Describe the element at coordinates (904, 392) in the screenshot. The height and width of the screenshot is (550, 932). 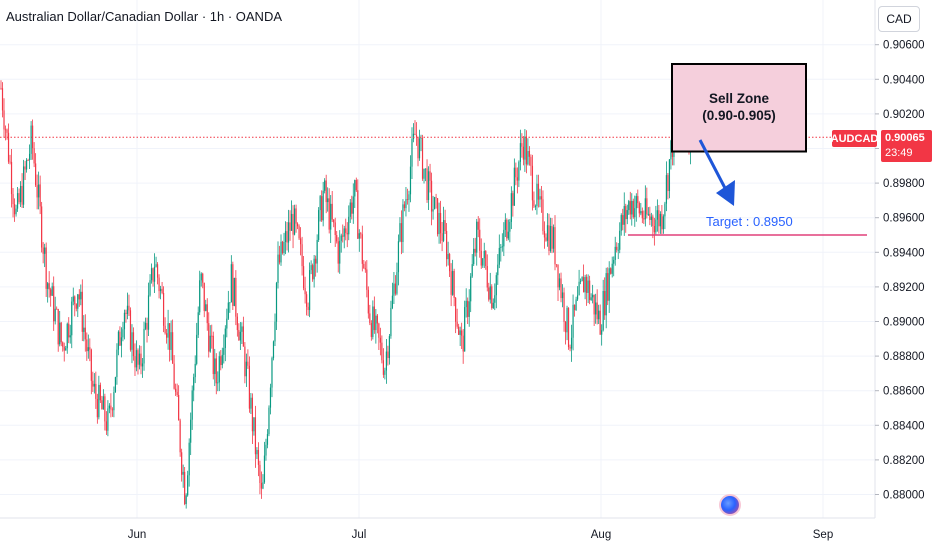
I see `price-tick-label: 0.88600` at that location.